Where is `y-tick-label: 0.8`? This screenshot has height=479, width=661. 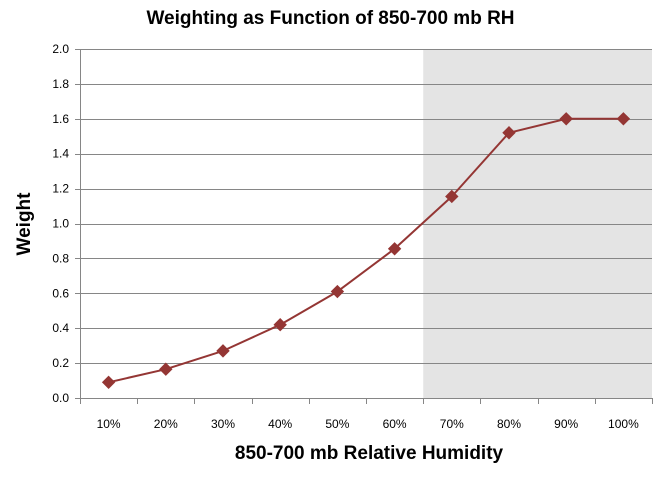 y-tick-label: 0.8 is located at coordinates (60, 258).